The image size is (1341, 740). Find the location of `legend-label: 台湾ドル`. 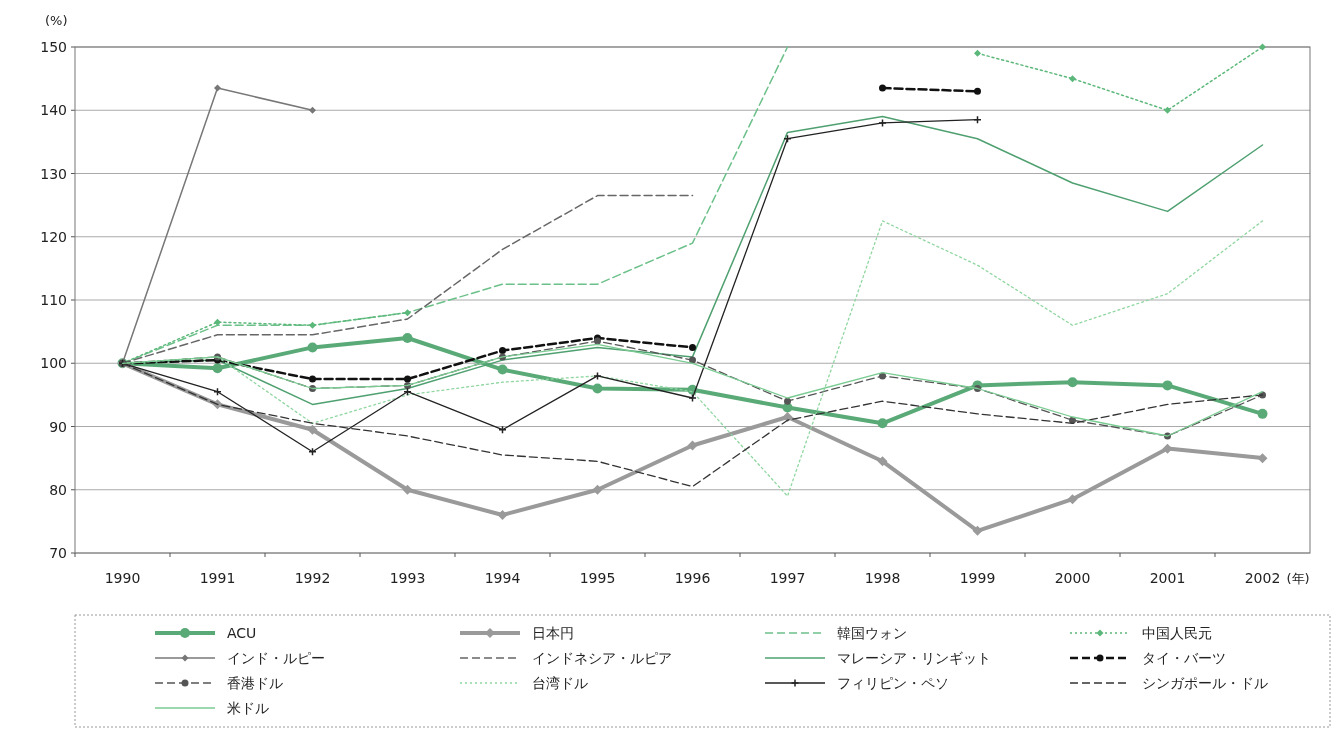

legend-label: 台湾ドル is located at coordinates (560, 683).